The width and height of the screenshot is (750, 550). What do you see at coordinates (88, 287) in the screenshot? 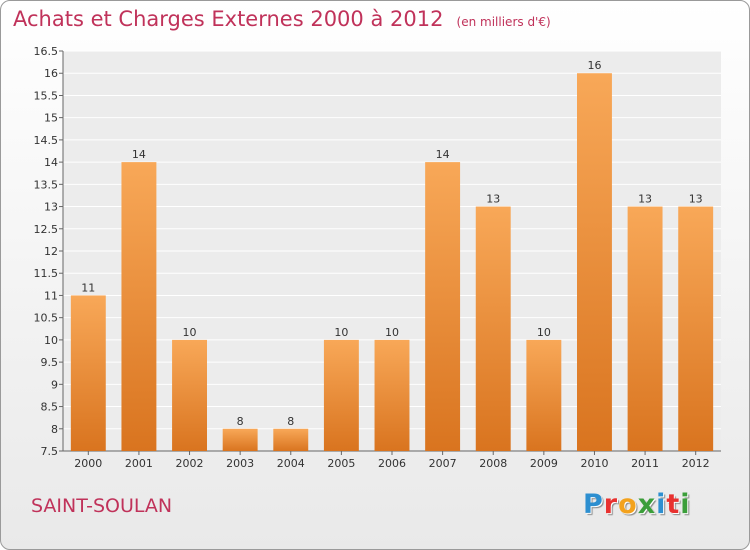
I see `value-label: 11` at bounding box center [88, 287].